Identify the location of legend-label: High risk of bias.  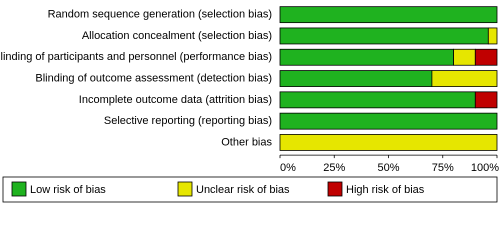
(385, 190).